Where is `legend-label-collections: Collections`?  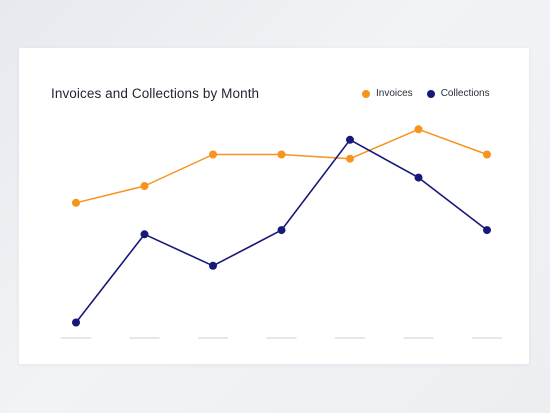 legend-label-collections: Collections is located at coordinates (465, 93).